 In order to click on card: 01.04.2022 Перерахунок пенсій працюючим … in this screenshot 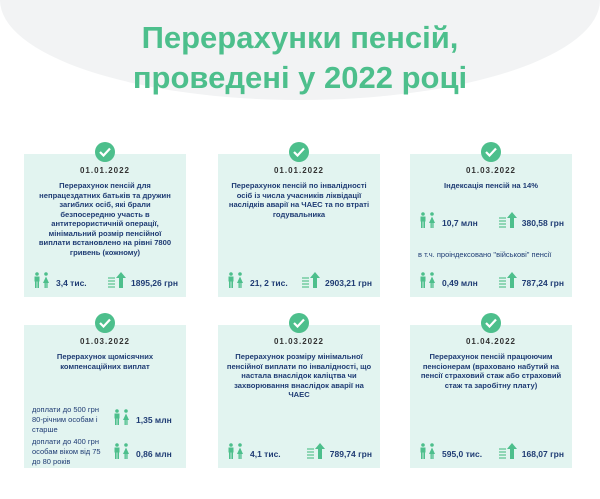, I will do `click(491, 390)`.